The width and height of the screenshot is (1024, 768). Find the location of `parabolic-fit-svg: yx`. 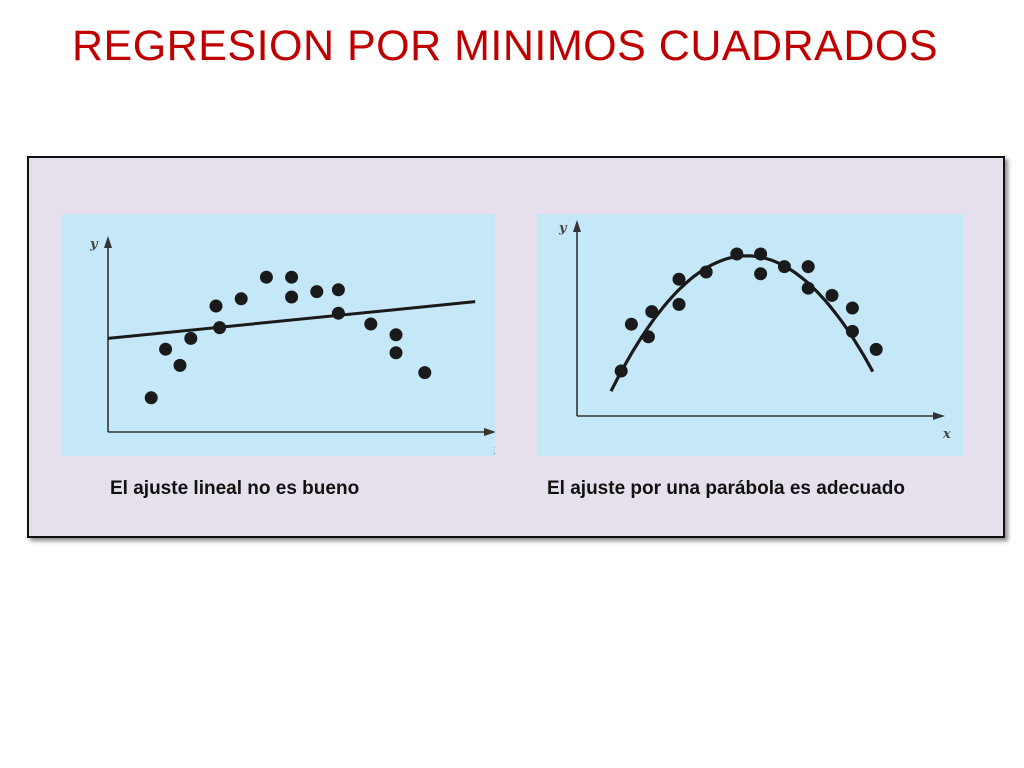

parabolic-fit-svg: yx is located at coordinates (754, 331).